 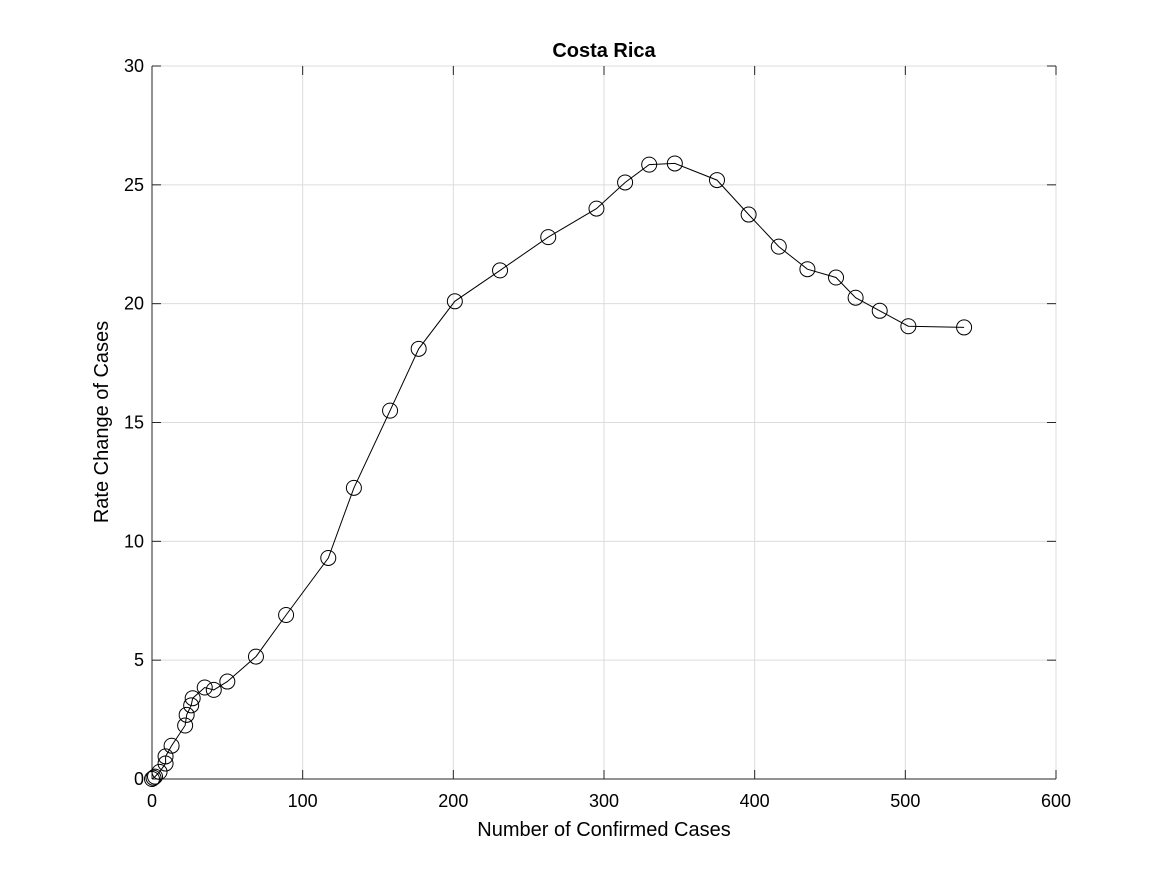 I want to click on y-tick-label: 5, so click(x=139, y=660).